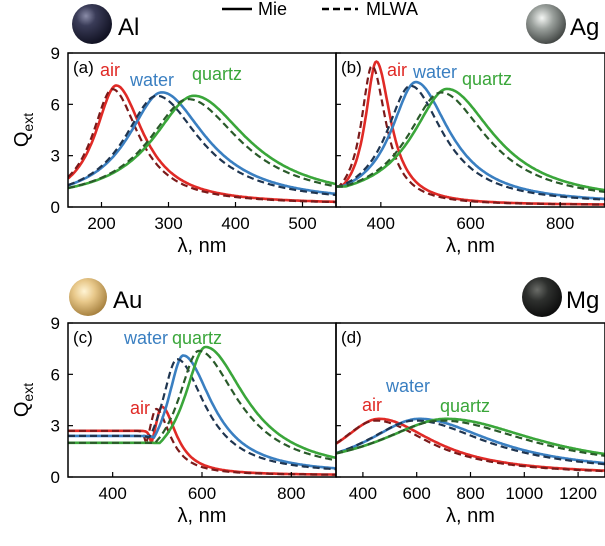 This screenshot has width=605, height=546. What do you see at coordinates (88, 297) in the screenshot?
I see `gold-sphere-icon` at bounding box center [88, 297].